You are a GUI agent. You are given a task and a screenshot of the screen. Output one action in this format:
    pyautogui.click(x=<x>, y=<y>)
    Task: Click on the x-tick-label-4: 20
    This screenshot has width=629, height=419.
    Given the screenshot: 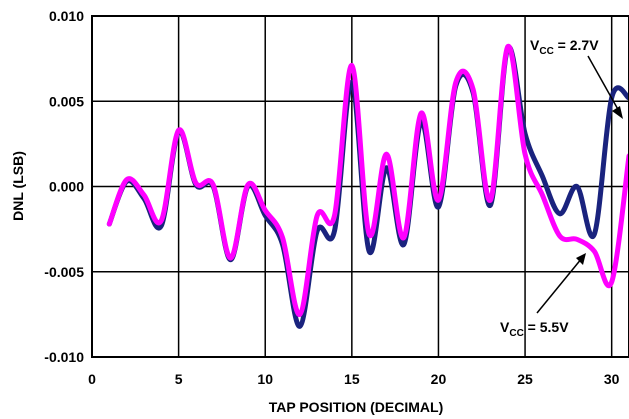 What is the action you would take?
    pyautogui.click(x=439, y=379)
    